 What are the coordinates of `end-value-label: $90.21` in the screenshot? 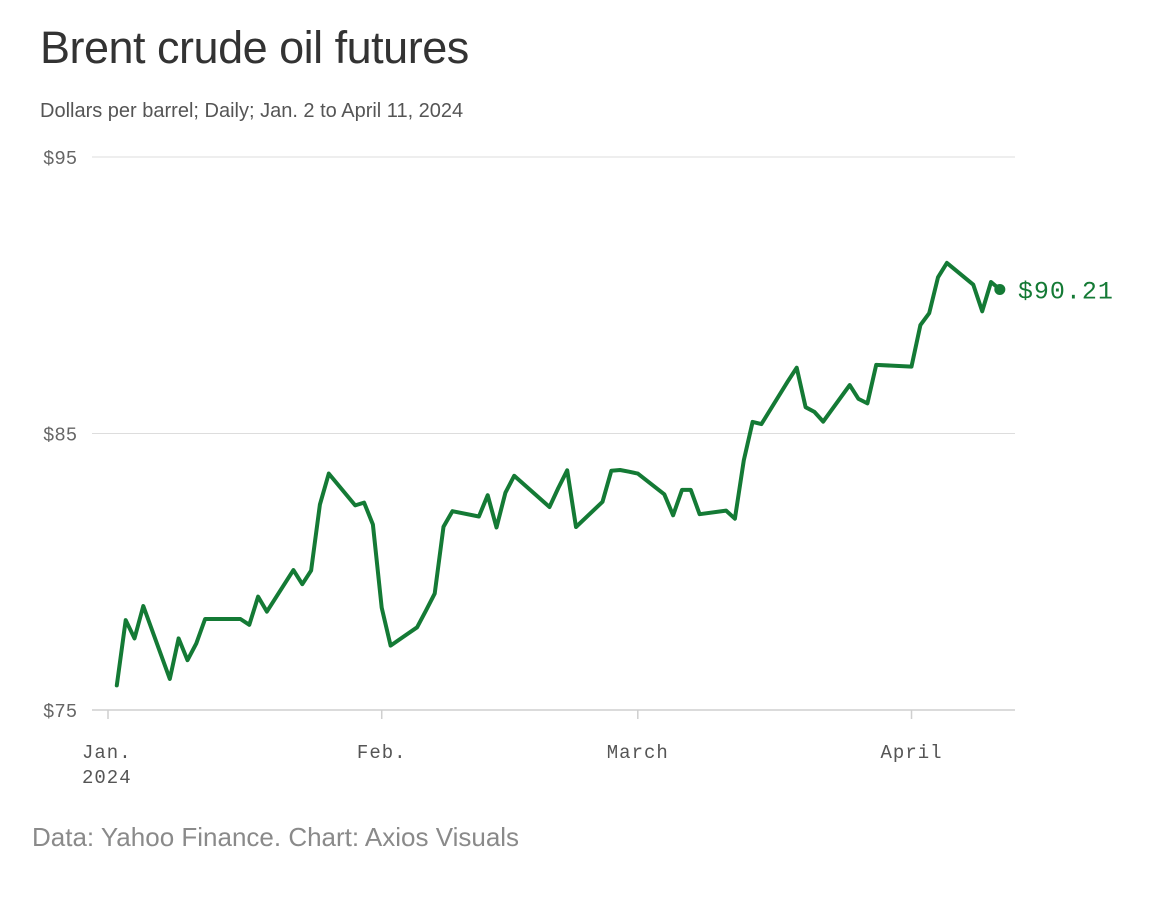 It's located at (1066, 291).